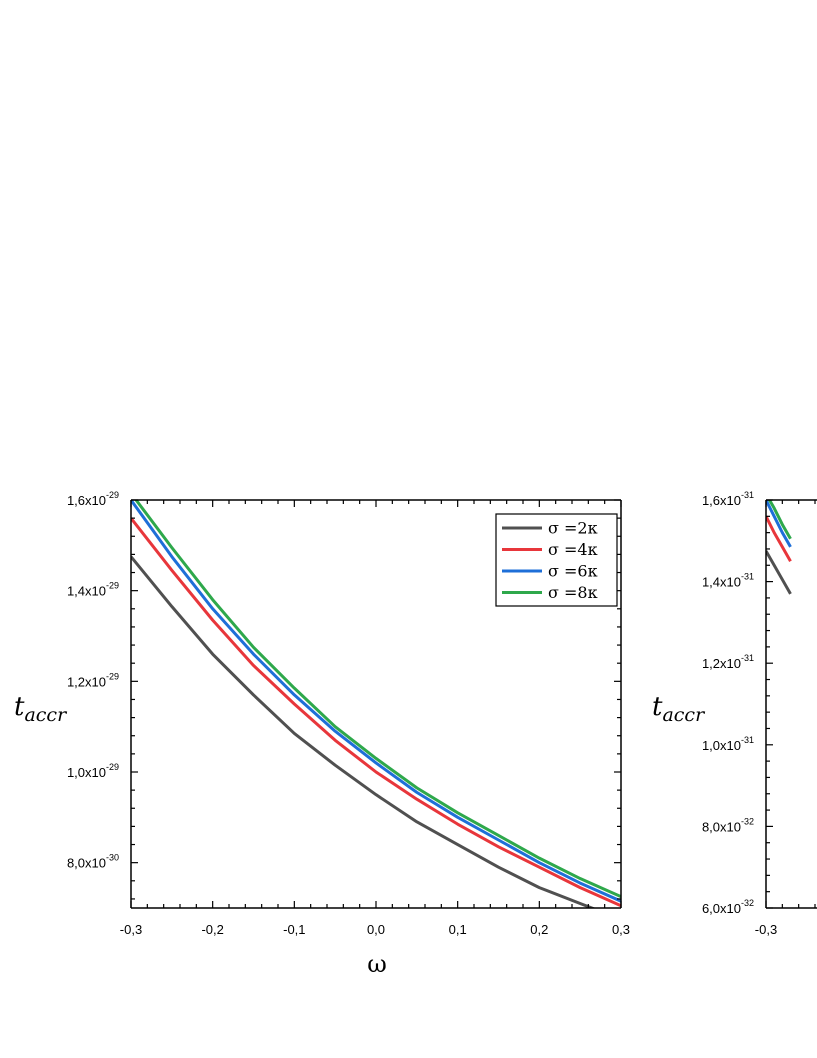 This screenshot has width=817, height=1058. Describe the element at coordinates (294, 929) in the screenshot. I see `x-tick-label: -0,1` at that location.